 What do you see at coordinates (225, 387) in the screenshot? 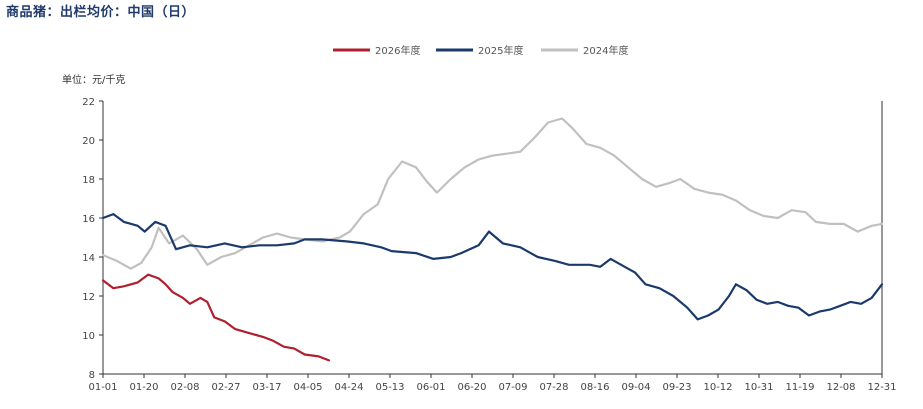
I see `x-tick-label: 02-27` at bounding box center [225, 387].